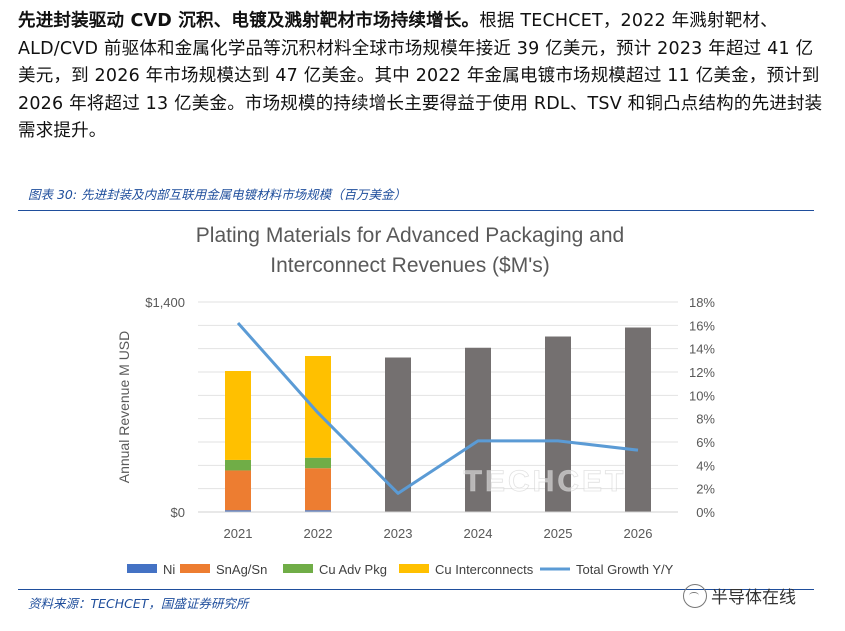 The image size is (845, 631). What do you see at coordinates (702, 395) in the screenshot?
I see `y2-tick-label: 10%` at bounding box center [702, 395].